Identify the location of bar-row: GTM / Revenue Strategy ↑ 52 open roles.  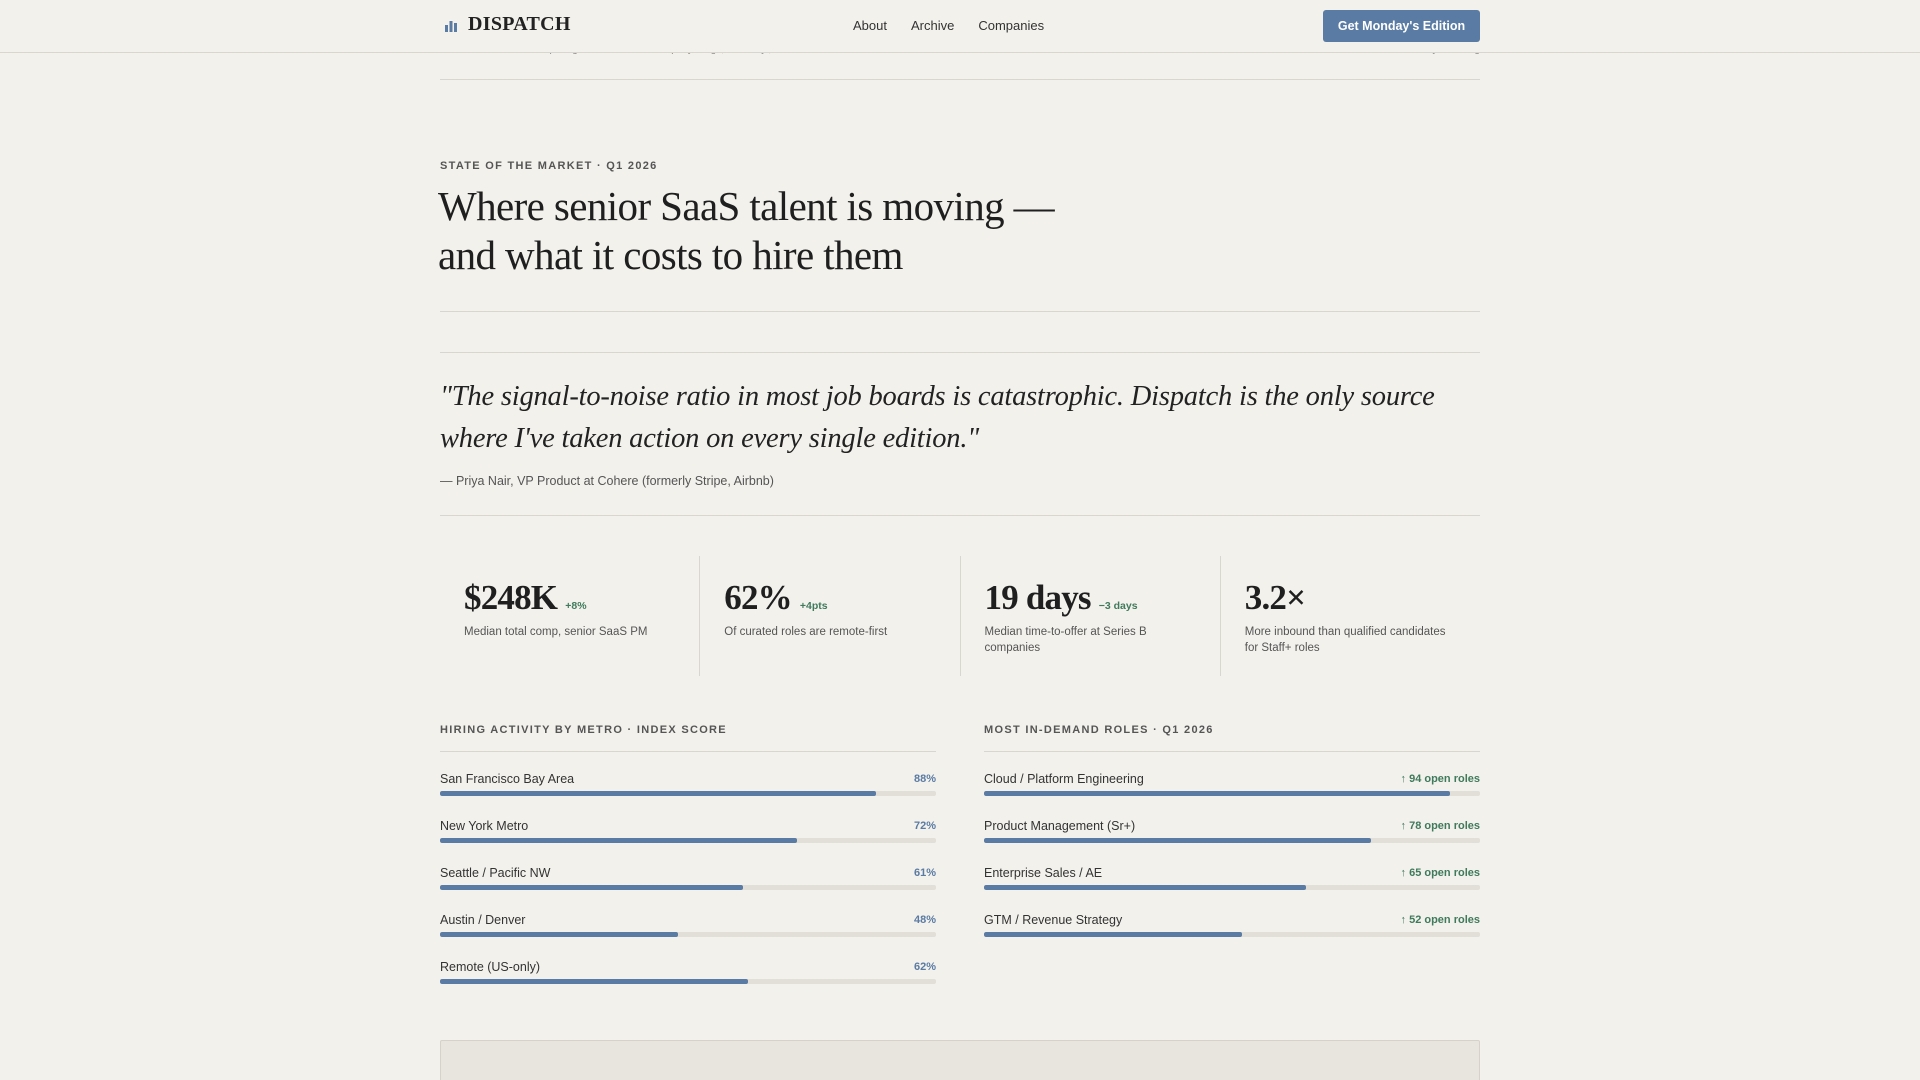
(1232, 936).